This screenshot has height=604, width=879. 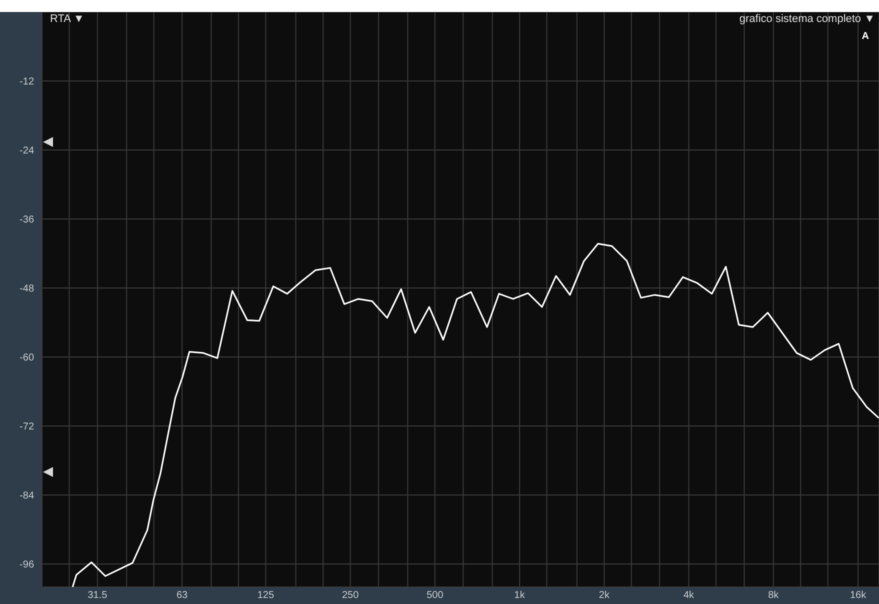 What do you see at coordinates (865, 36) in the screenshot?
I see `annotation: A` at bounding box center [865, 36].